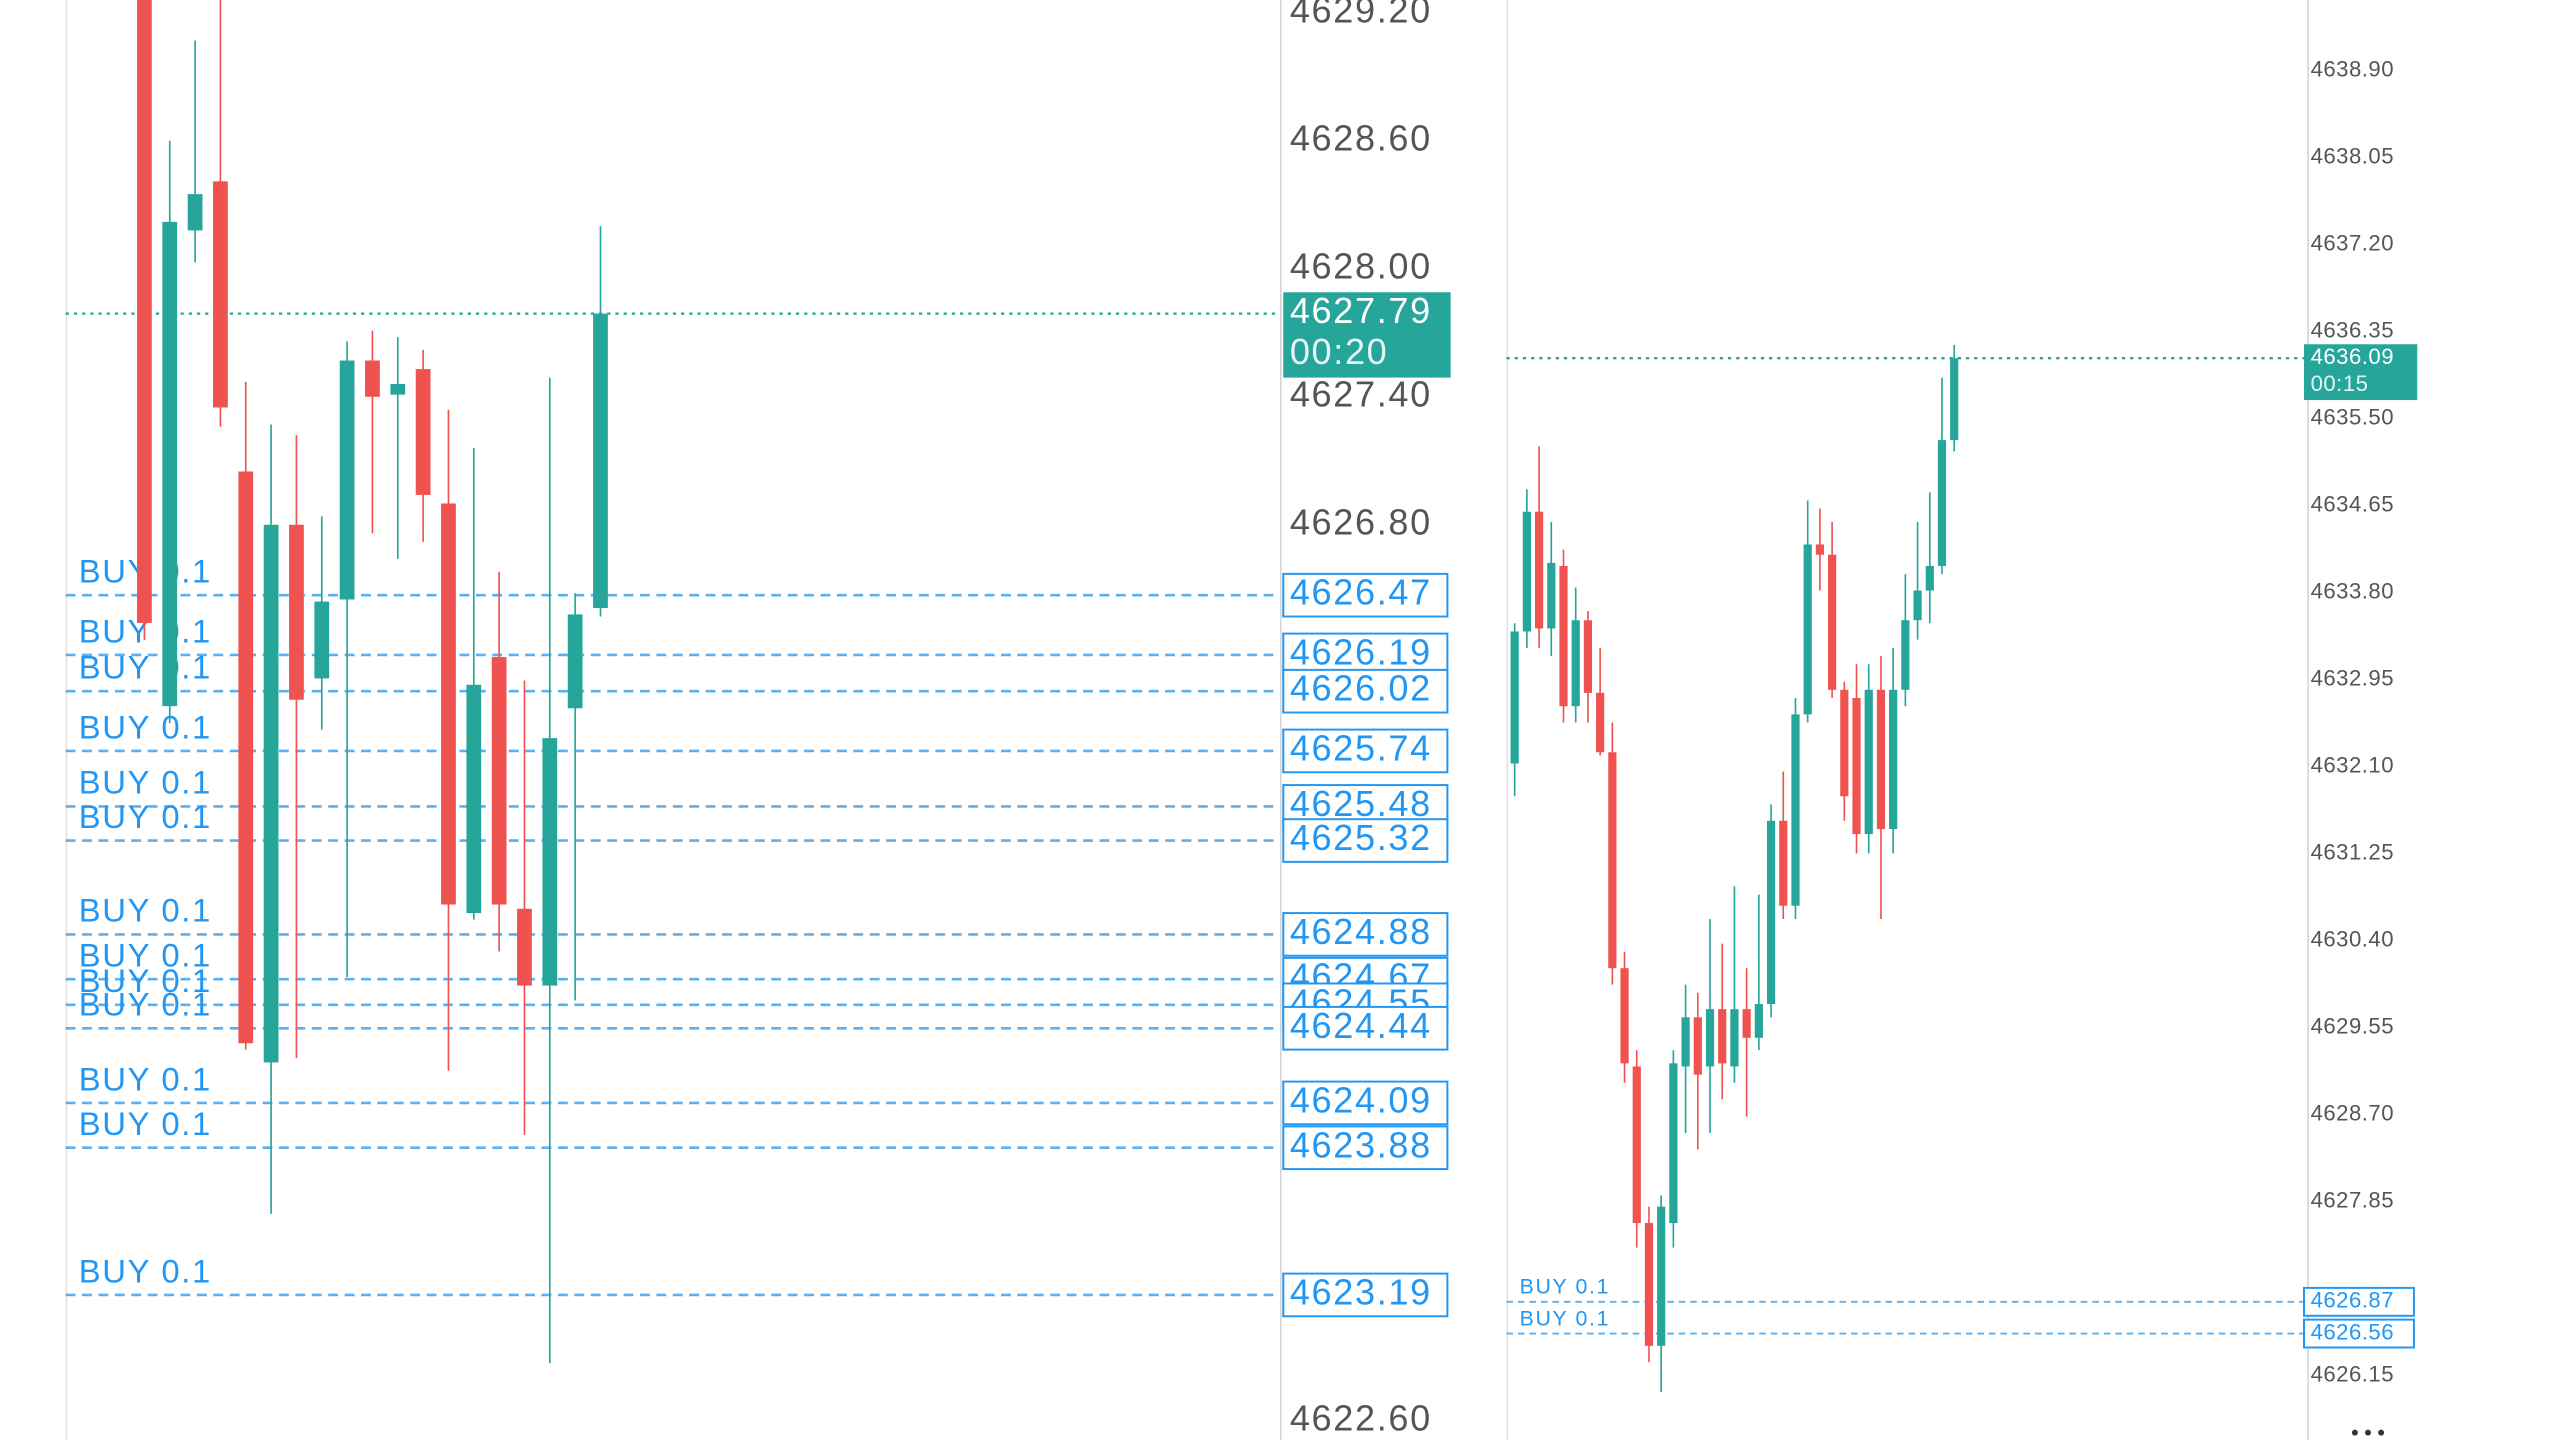  Describe the element at coordinates (1361, 1417) in the screenshot. I see `y-tick-label: 4622.60` at that location.